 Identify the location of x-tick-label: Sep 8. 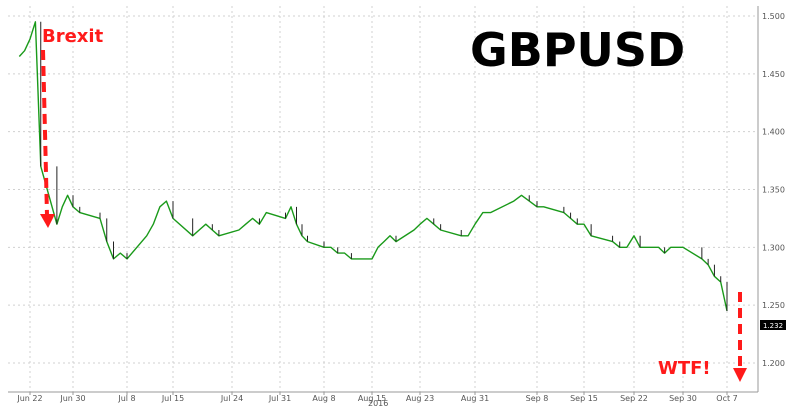
(537, 398).